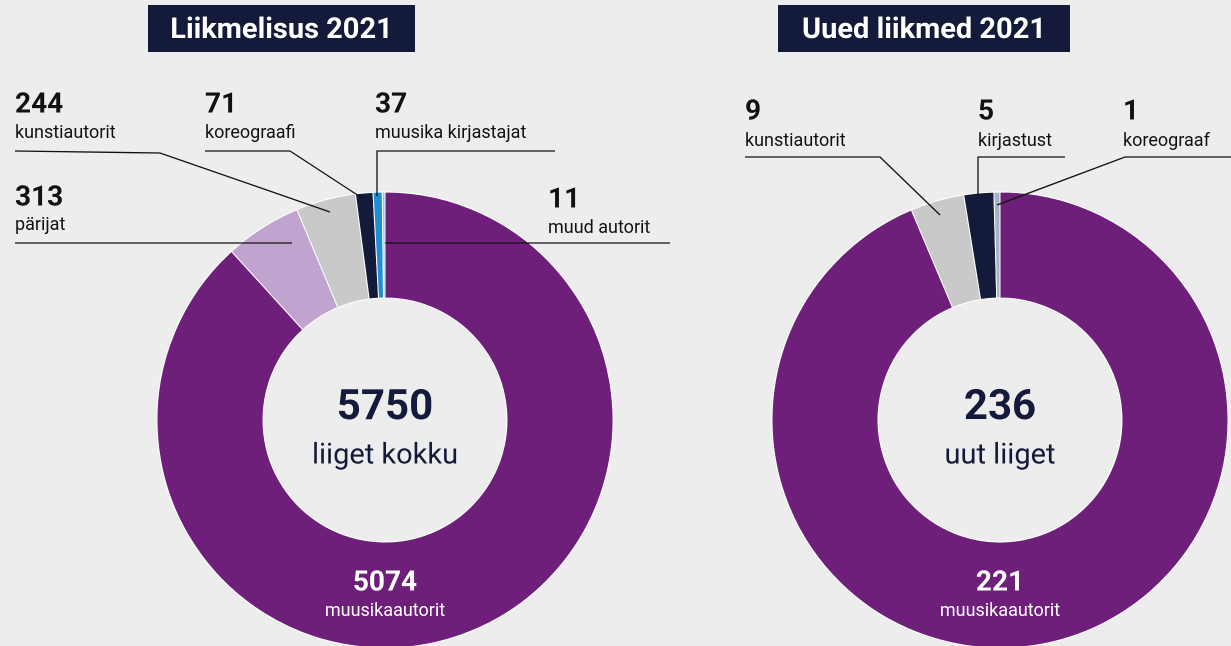  I want to click on chart-title: Uued liikmed 2021, so click(924, 29).